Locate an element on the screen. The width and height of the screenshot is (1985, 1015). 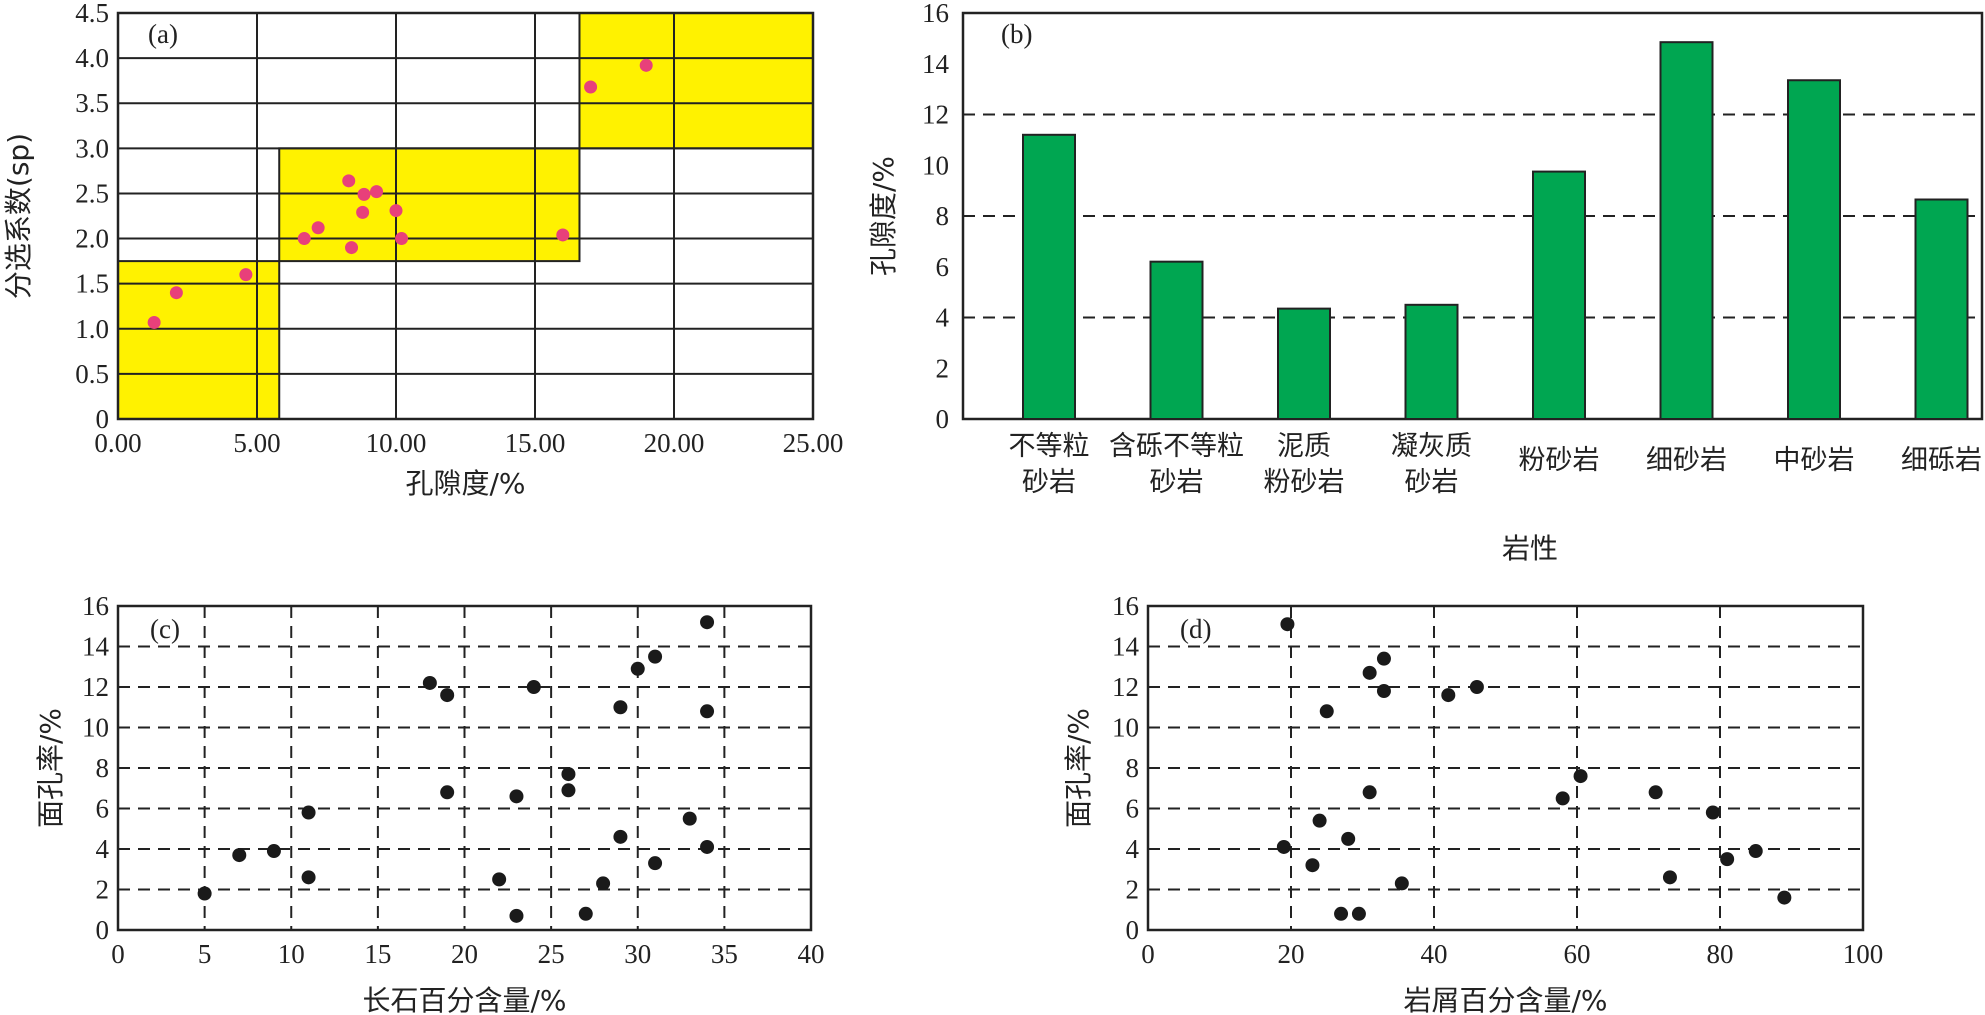
x-tick-label: 100 is located at coordinates (1863, 954).